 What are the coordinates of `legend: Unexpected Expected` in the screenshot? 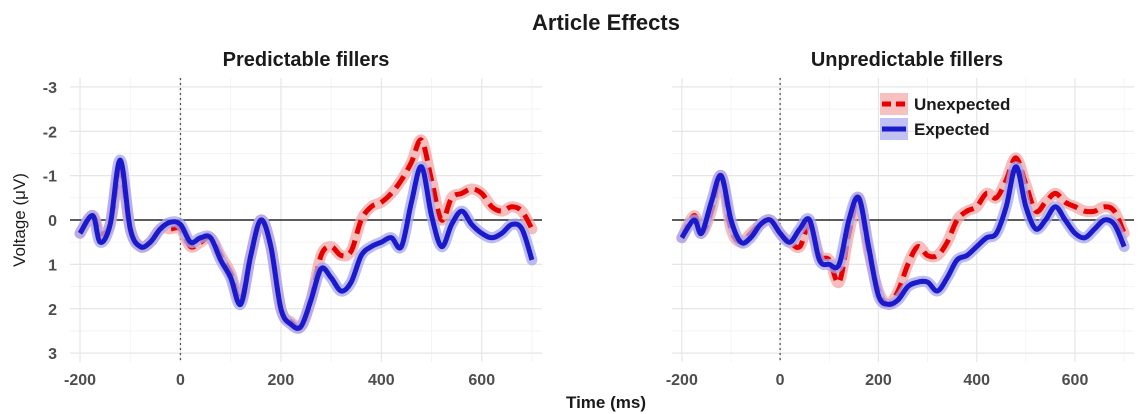 It's located at (945, 116).